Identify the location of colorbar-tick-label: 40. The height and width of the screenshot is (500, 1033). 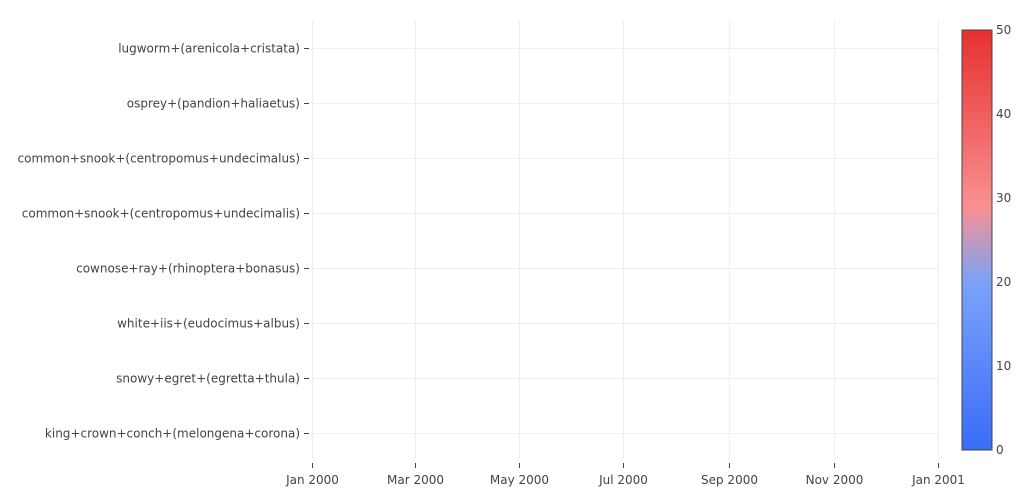
(1003, 114).